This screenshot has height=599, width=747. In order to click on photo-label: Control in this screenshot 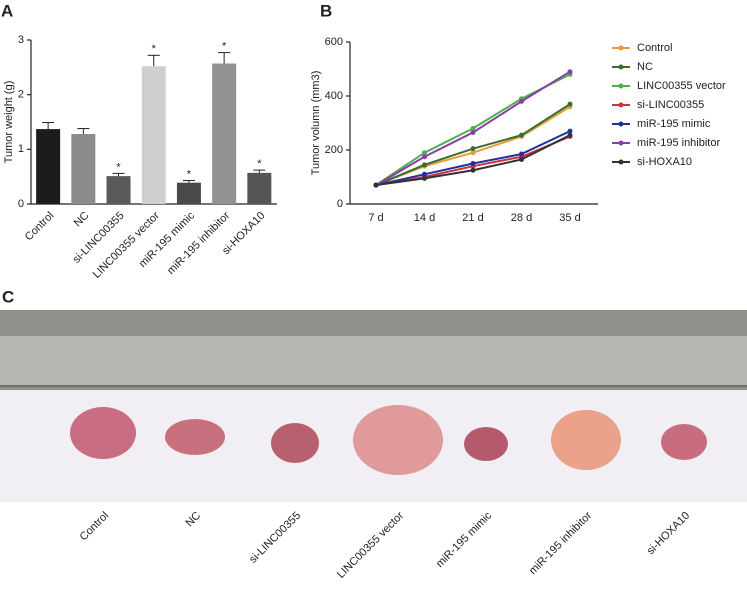, I will do `click(95, 527)`.